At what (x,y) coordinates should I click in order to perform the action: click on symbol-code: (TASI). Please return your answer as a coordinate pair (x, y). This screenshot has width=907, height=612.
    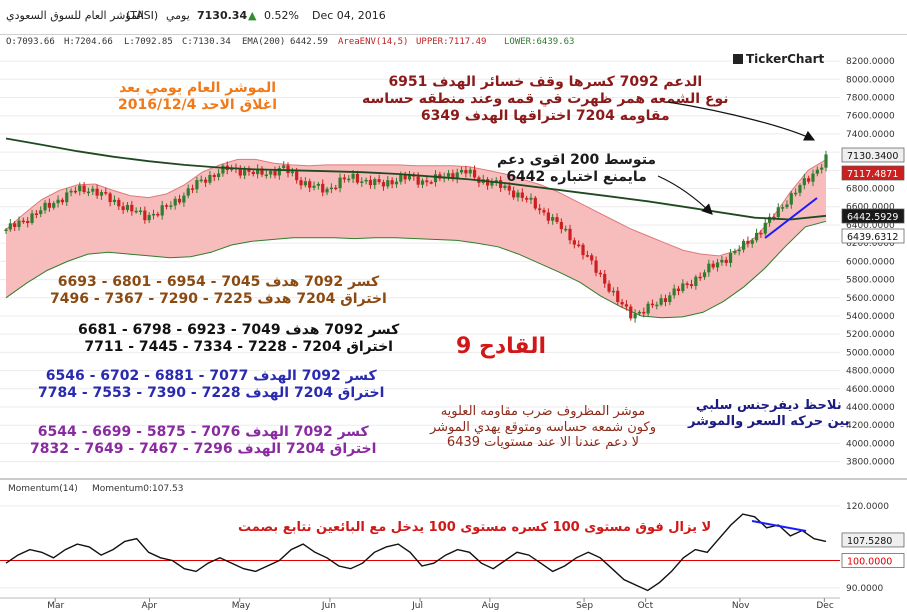
    Looking at the image, I should click on (142, 15).